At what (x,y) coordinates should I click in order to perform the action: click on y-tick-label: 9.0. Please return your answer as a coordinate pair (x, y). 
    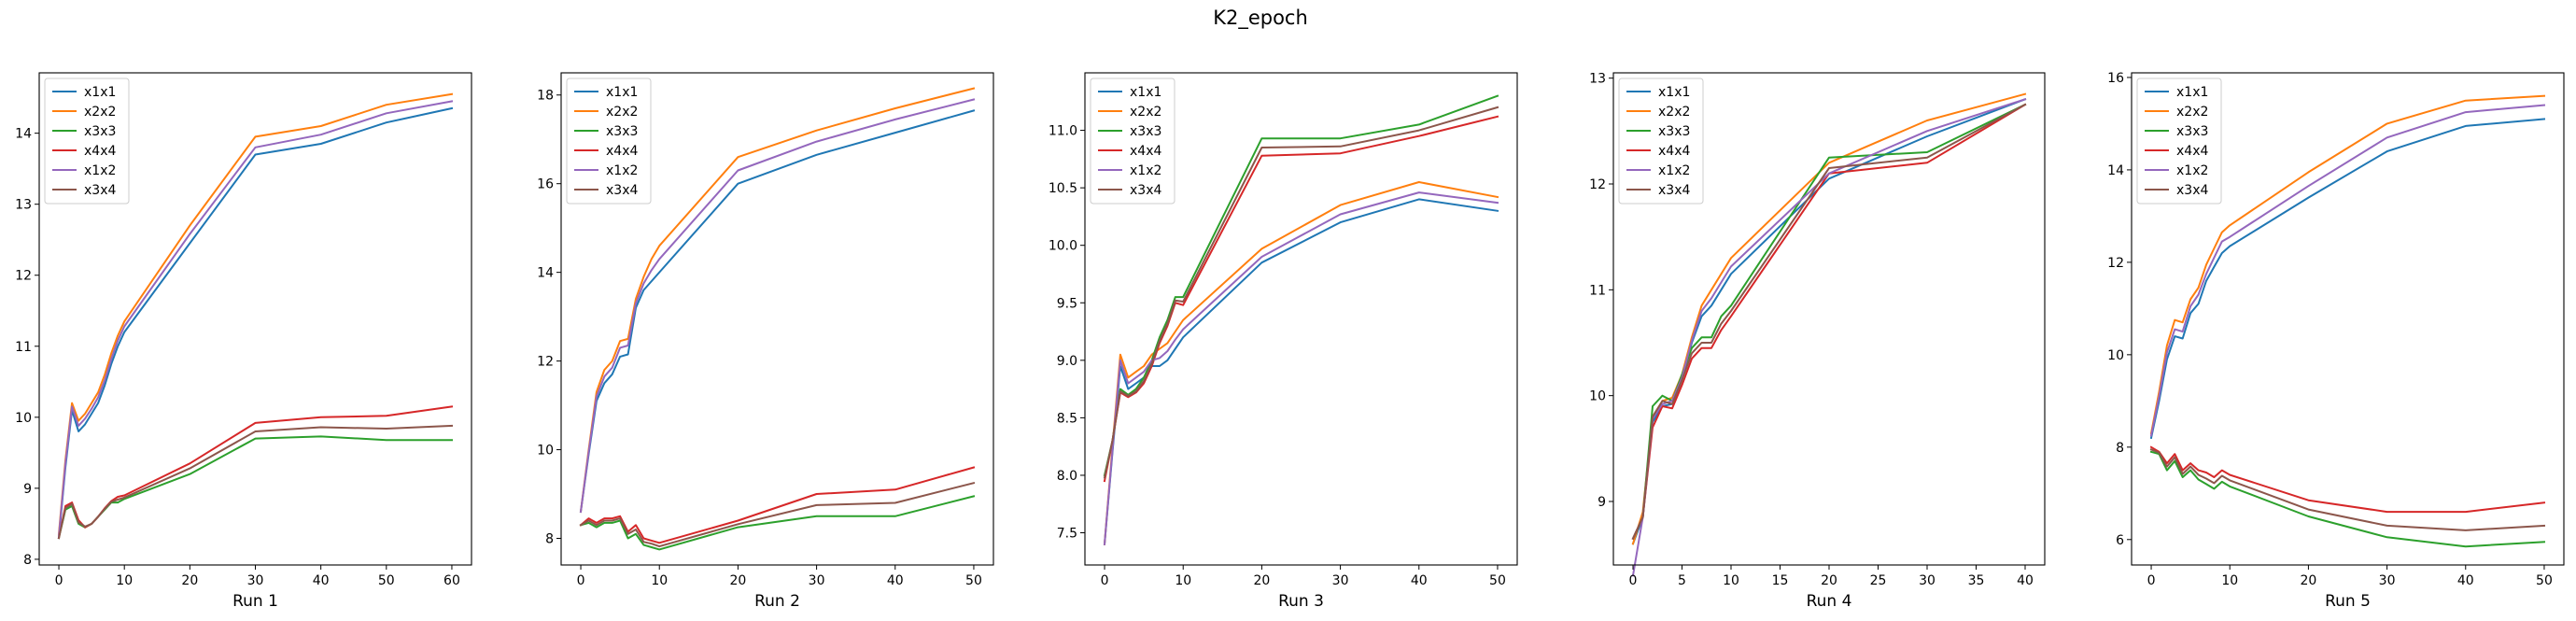
    Looking at the image, I should click on (1067, 362).